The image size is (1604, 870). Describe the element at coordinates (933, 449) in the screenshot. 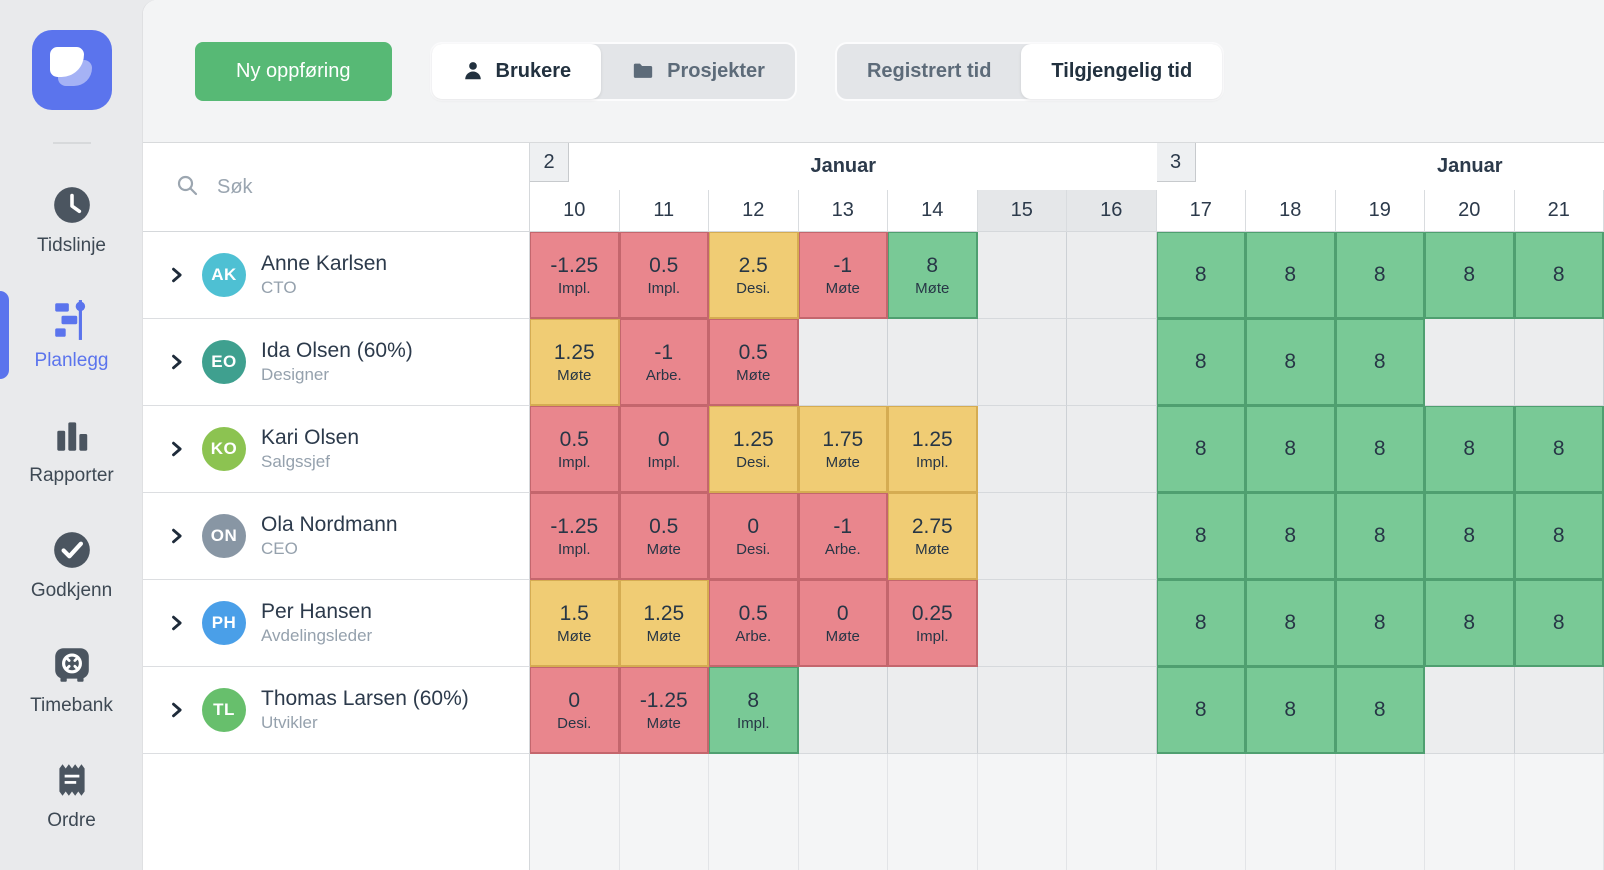

I see `availability-cell: 1.25 Impl.` at that location.